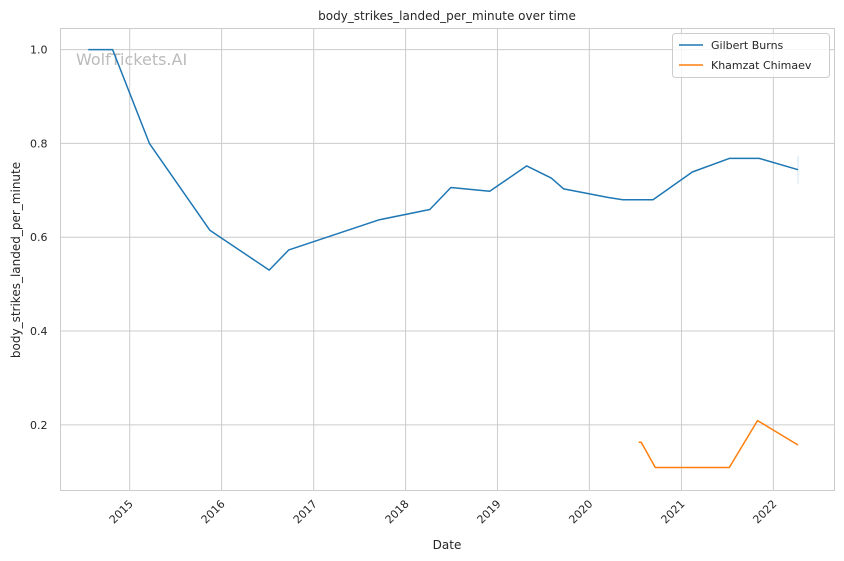 Image resolution: width=844 pixels, height=561 pixels. What do you see at coordinates (747, 45) in the screenshot?
I see `legend-label-gilbert-burns: Gilbert Burns` at bounding box center [747, 45].